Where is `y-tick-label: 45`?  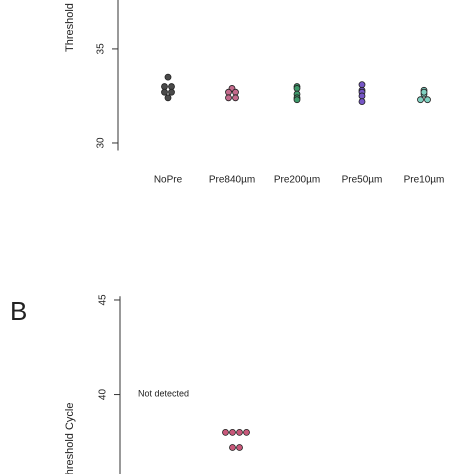
y-tick-label: 45 is located at coordinates (103, 300).